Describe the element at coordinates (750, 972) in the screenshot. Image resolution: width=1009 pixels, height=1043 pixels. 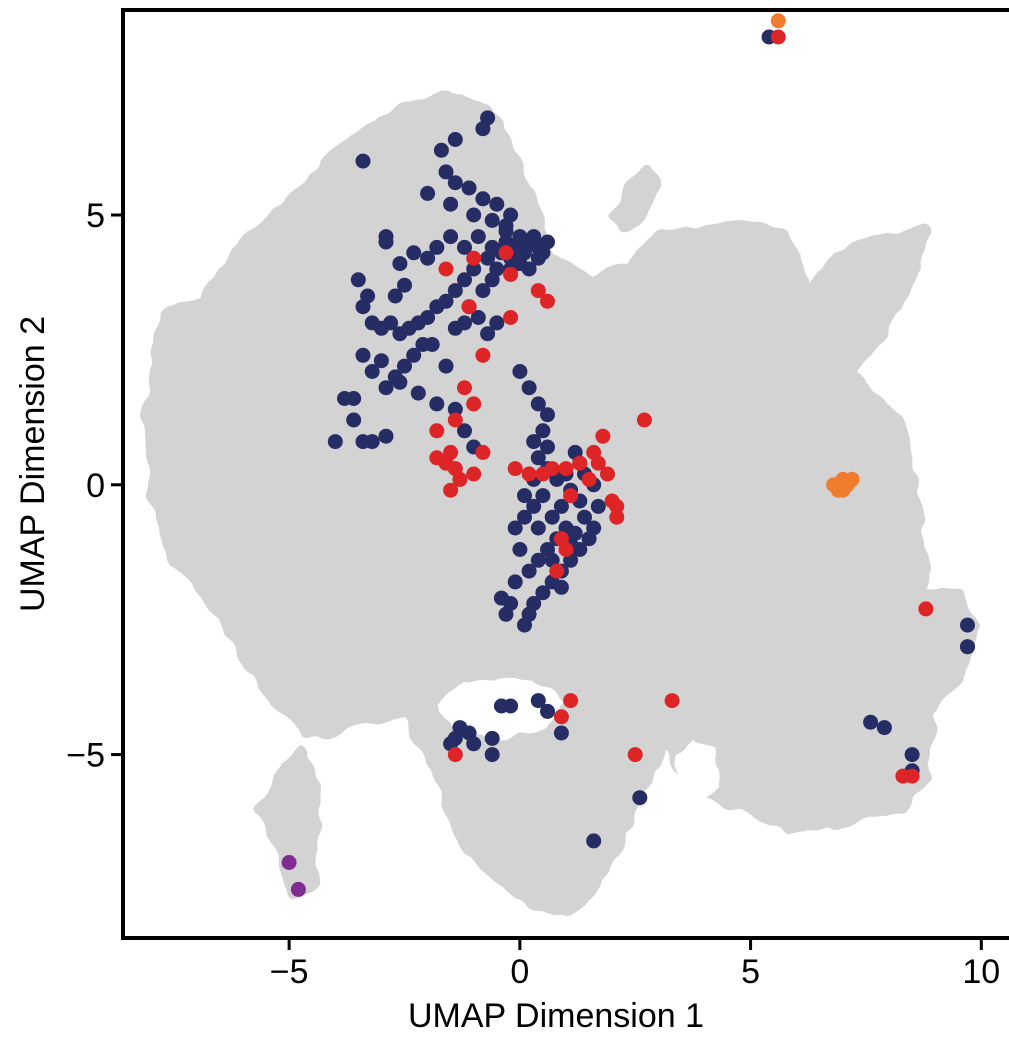
I see `x-tick-label-2: 5` at that location.